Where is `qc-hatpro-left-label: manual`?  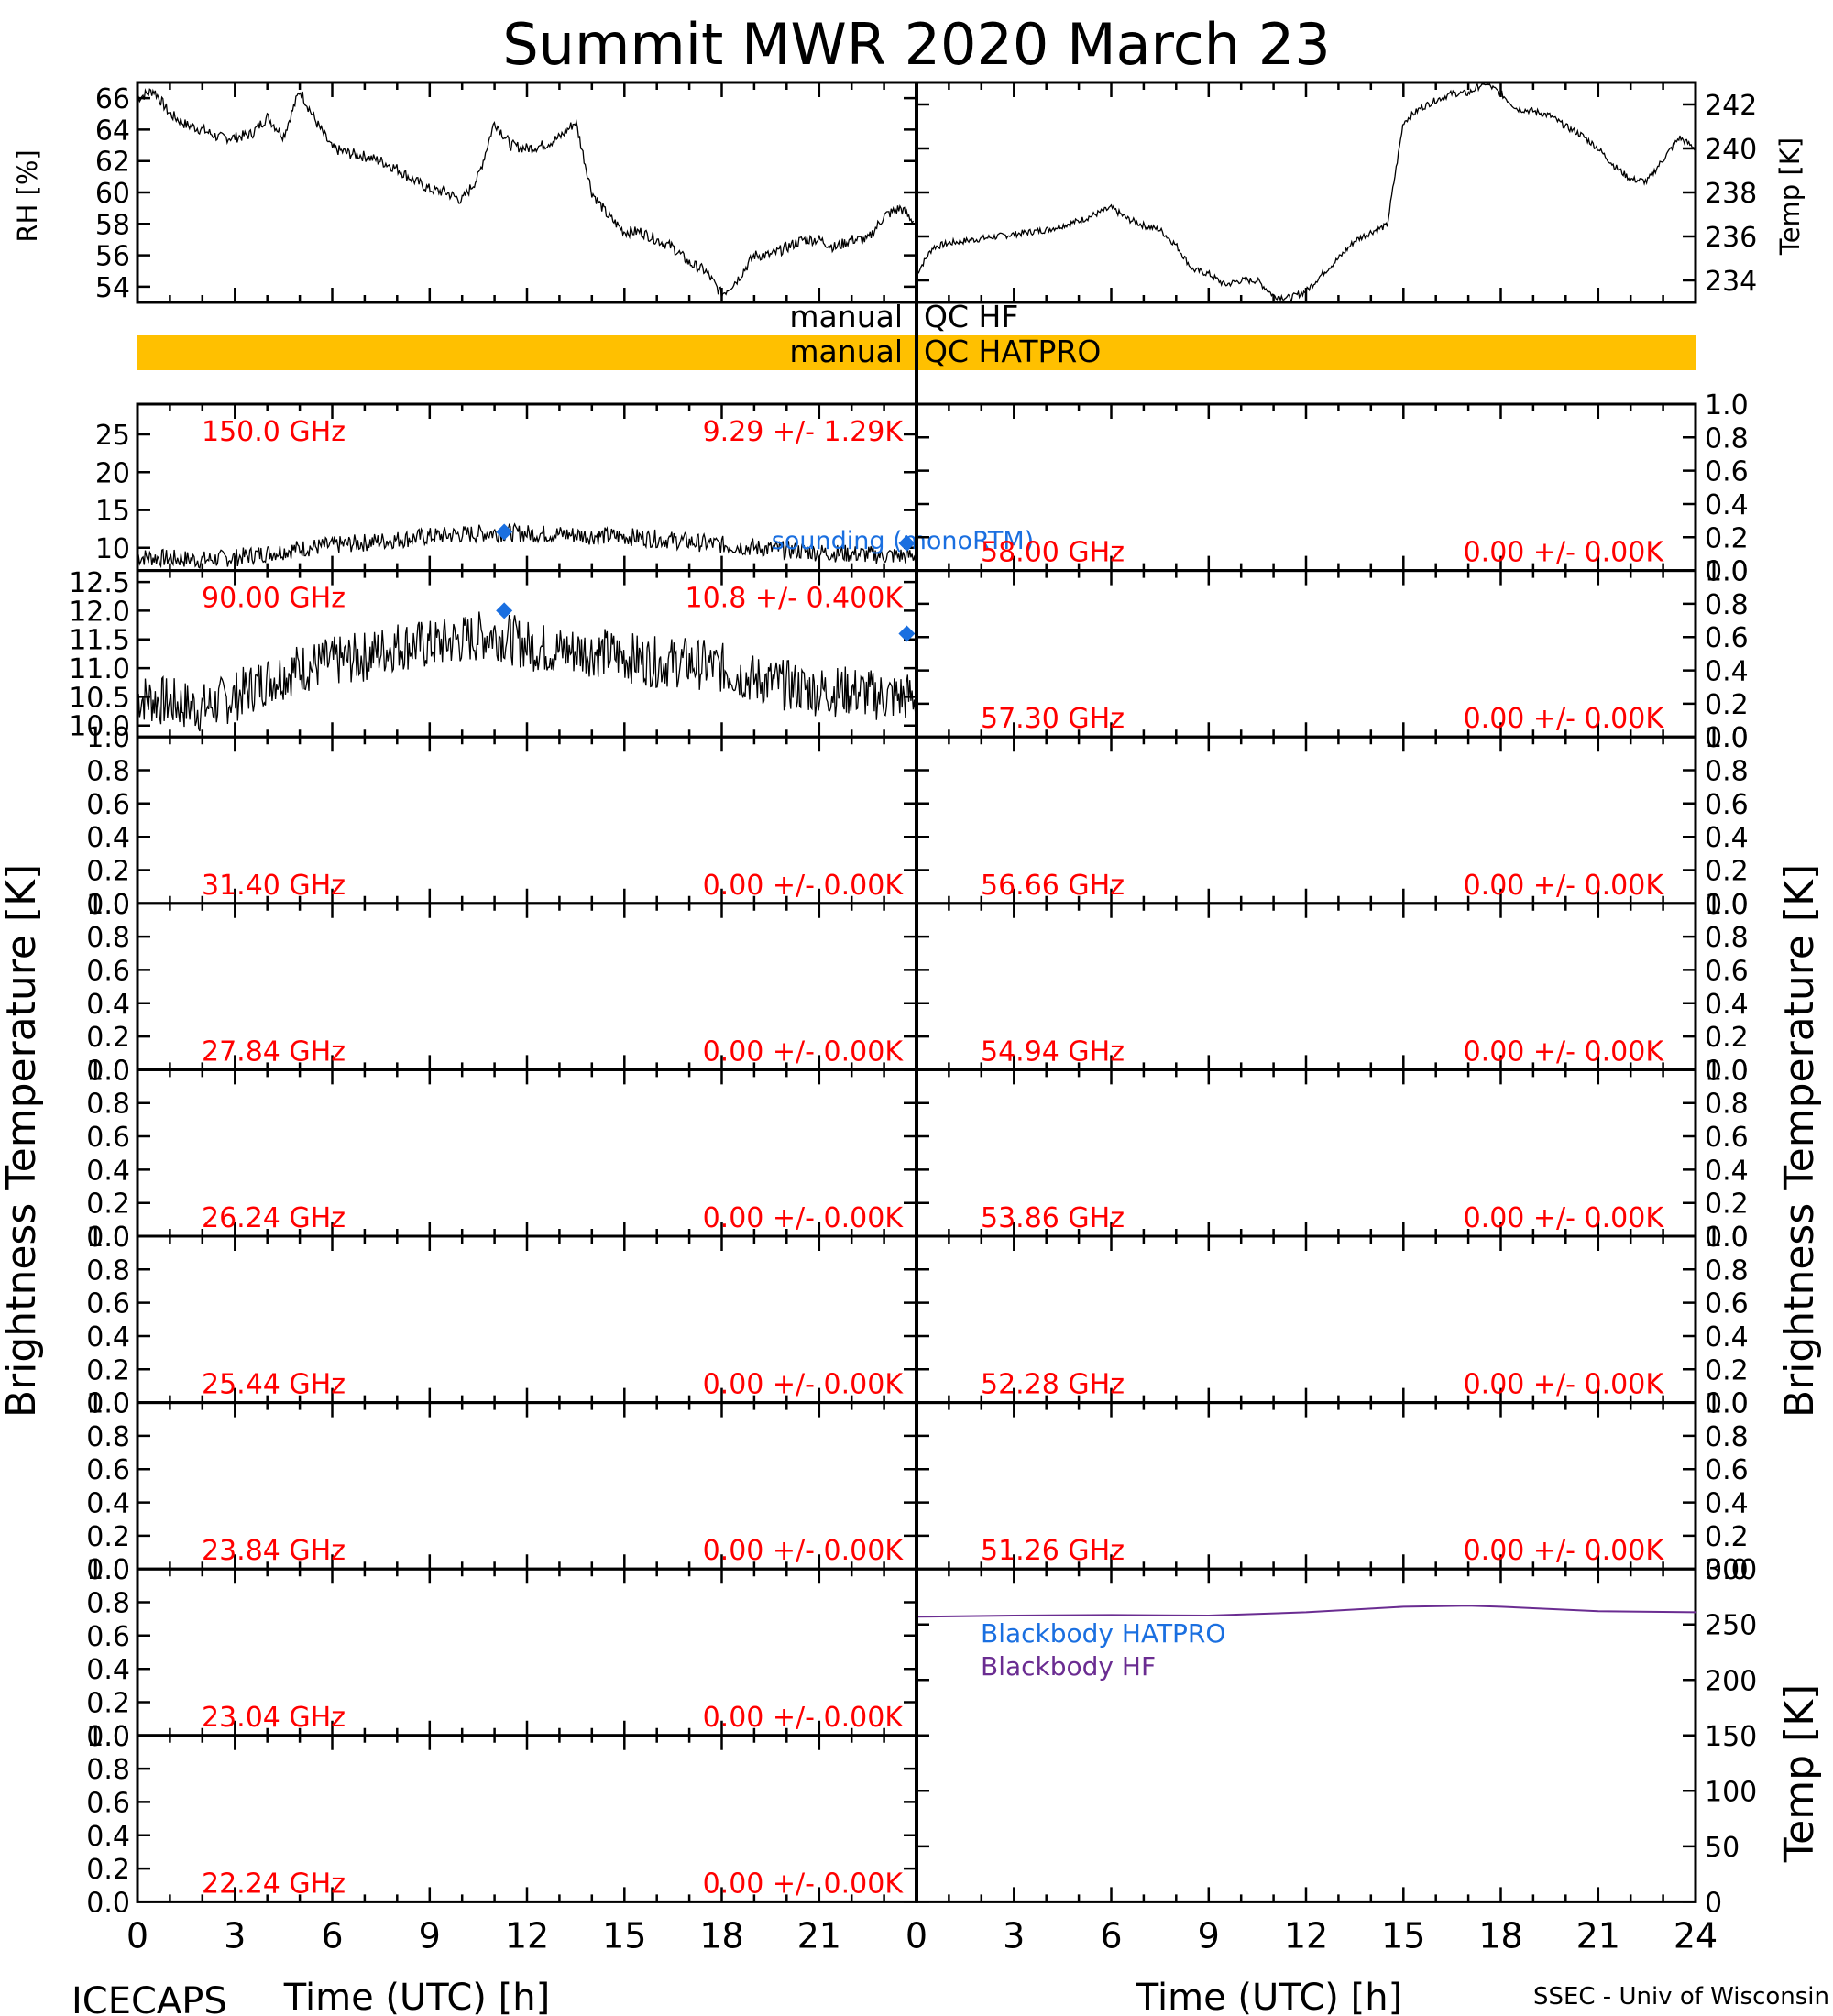 qc-hatpro-left-label: manual is located at coordinates (846, 351).